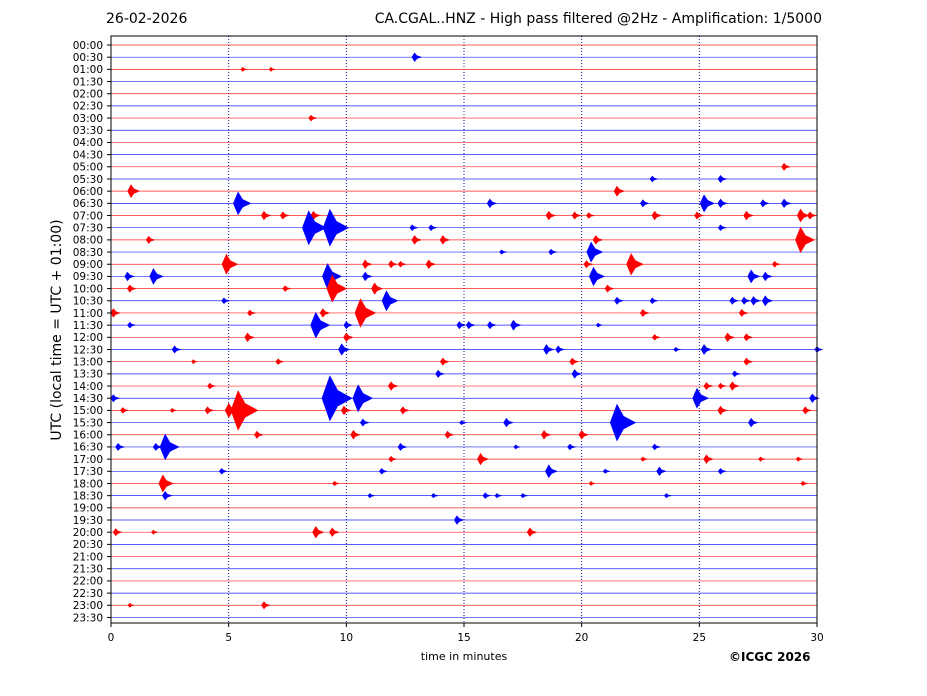 The width and height of the screenshot is (927, 696). I want to click on y-tick-label: 21:30, so click(88, 570).